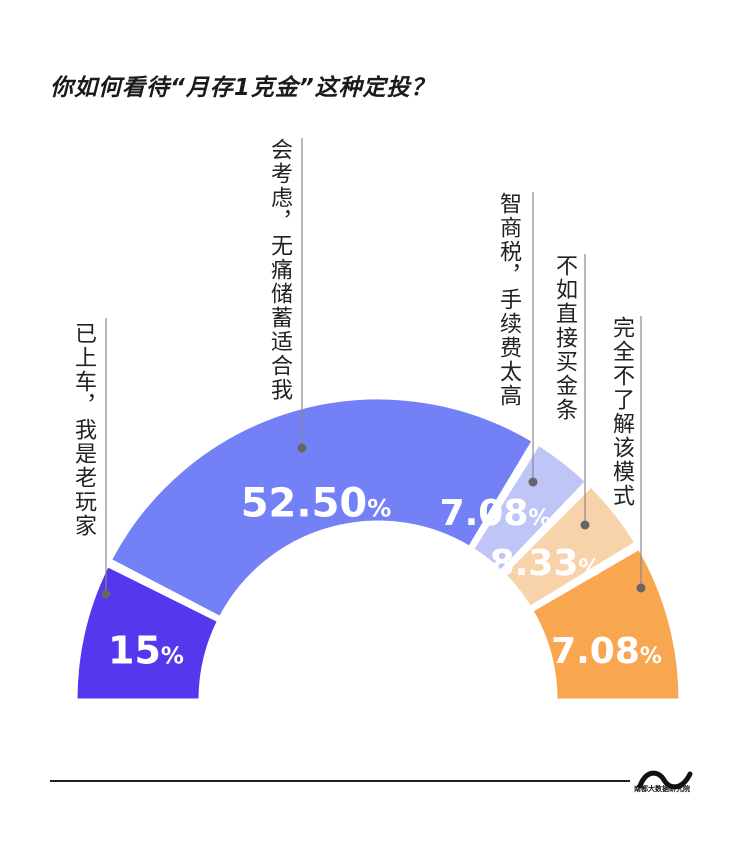 The image size is (751, 861). I want to click on category-label-1: 已上车，我是老玩家, so click(83, 430).